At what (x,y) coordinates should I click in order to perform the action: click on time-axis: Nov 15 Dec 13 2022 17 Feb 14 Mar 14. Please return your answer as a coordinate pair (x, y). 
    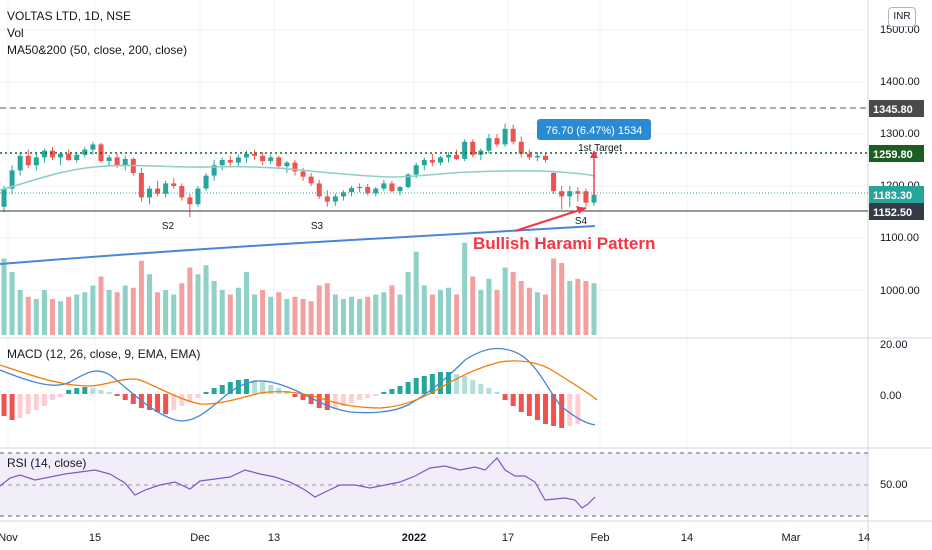
    Looking at the image, I should click on (435, 538).